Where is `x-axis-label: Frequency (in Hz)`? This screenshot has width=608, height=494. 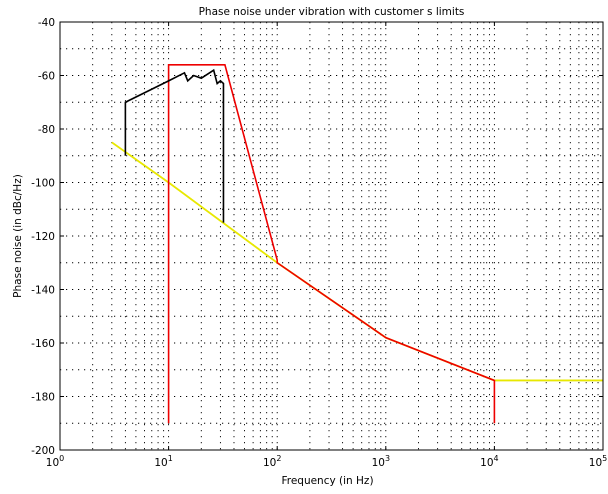
x-axis-label: Frequency (in Hz) is located at coordinates (327, 481).